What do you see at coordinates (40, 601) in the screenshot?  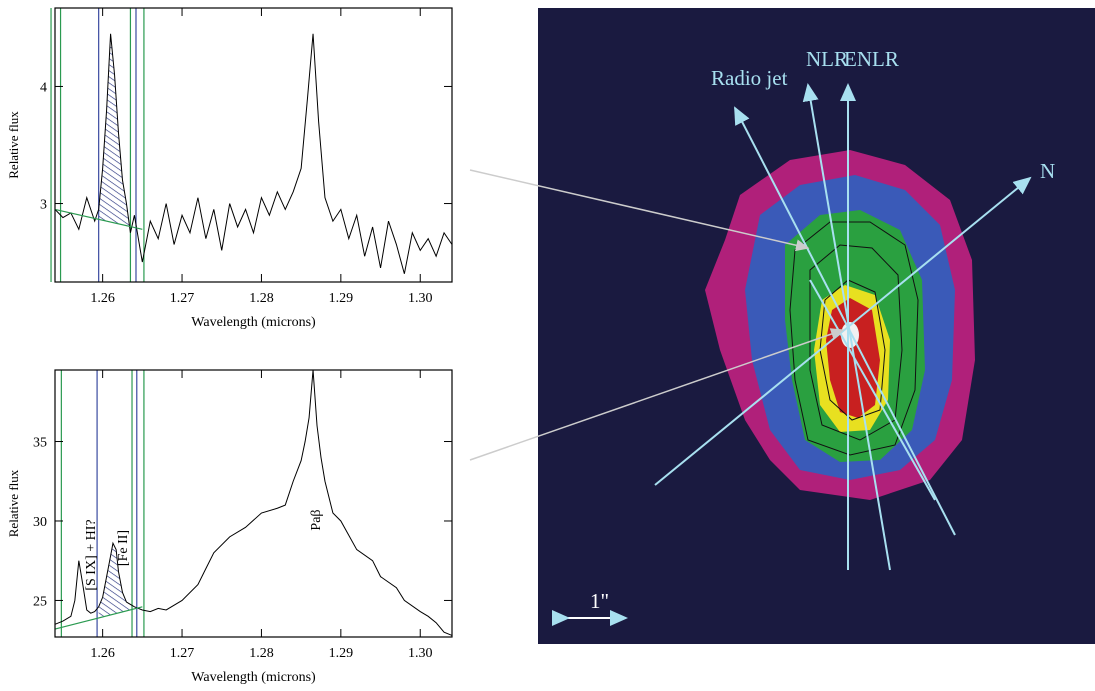 I see `y-tick-label: 25` at bounding box center [40, 601].